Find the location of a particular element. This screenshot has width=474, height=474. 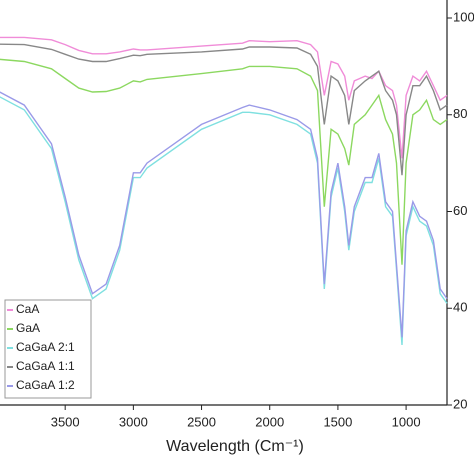

legend-label: CaGaA 1:1 is located at coordinates (45, 366).